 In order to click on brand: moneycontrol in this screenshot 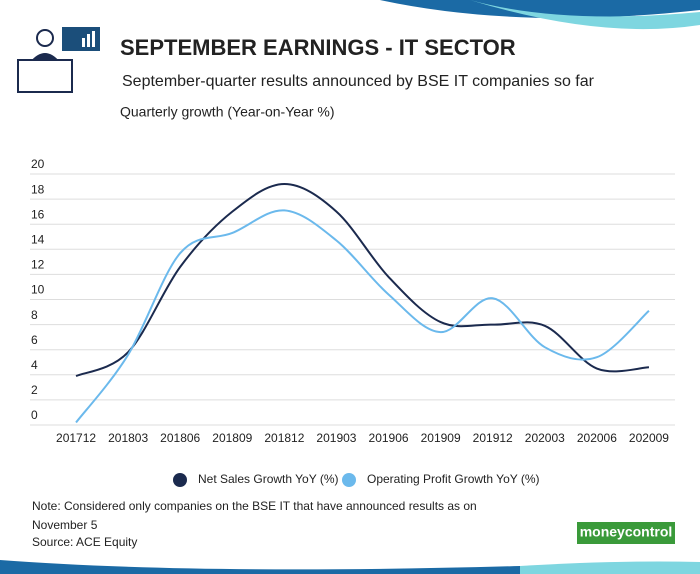, I will do `click(626, 532)`.